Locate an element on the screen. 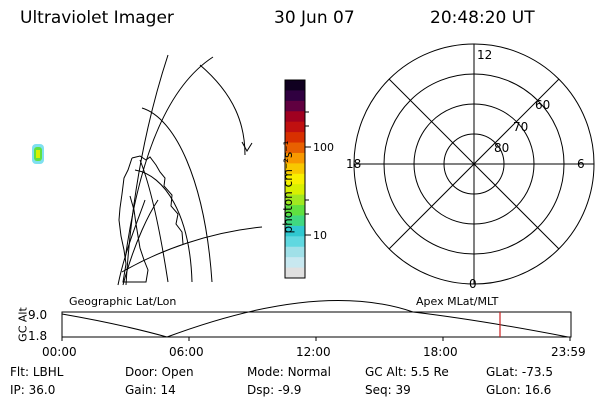 This screenshot has height=400, width=600. glat-label: GLat: is located at coordinates (502, 372).